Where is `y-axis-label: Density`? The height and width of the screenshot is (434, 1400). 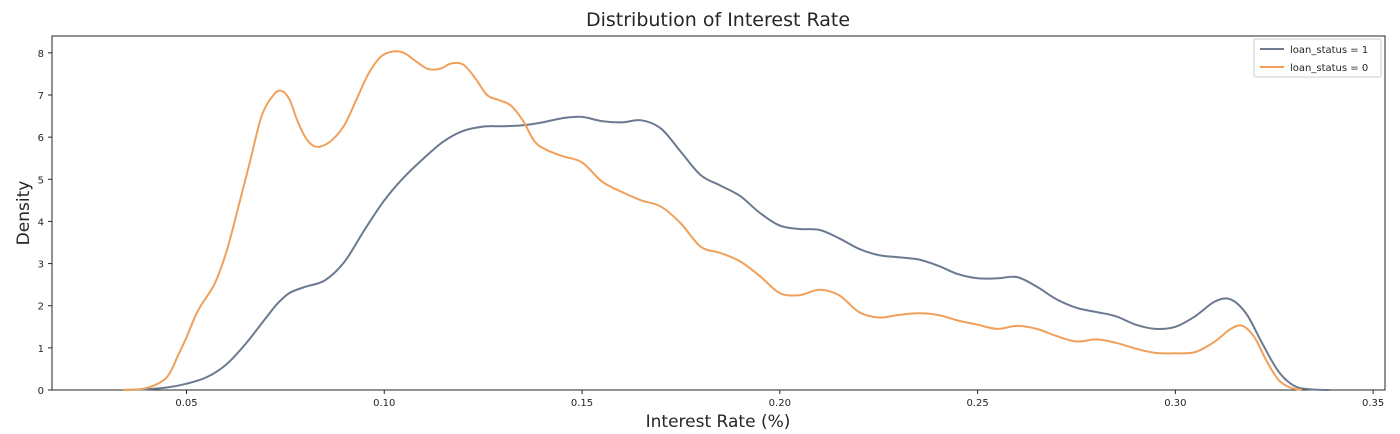 y-axis-label: Density is located at coordinates (24, 213).